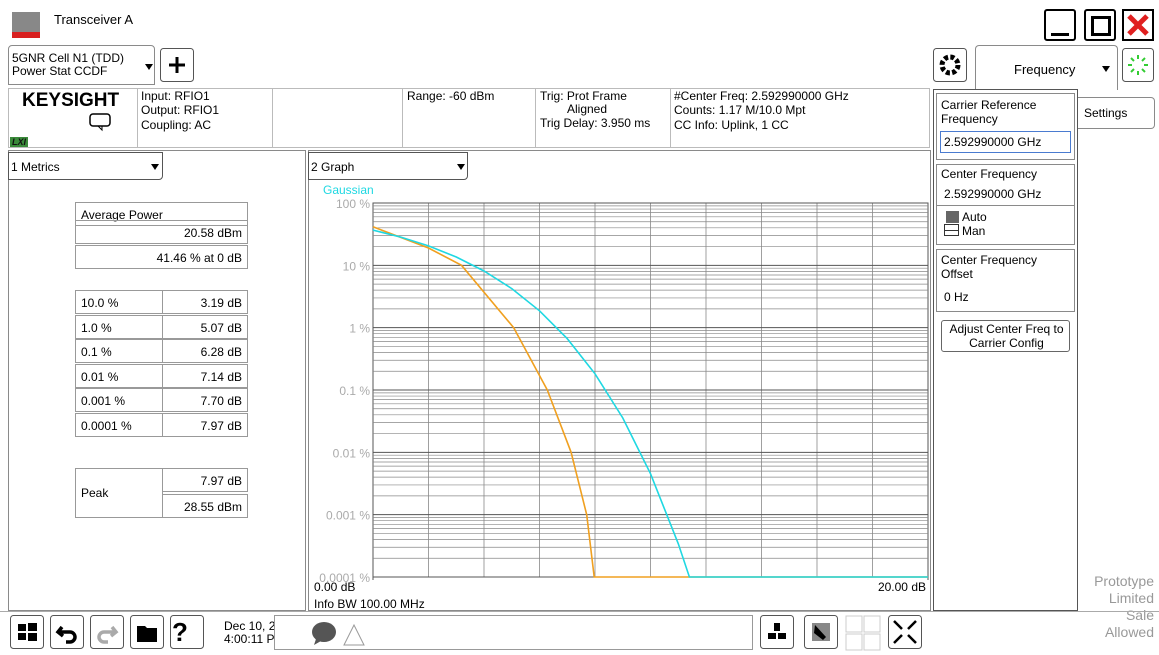 This screenshot has height=655, width=1159. What do you see at coordinates (106, 425) in the screenshot?
I see `metric-label: 0.0001 %` at bounding box center [106, 425].